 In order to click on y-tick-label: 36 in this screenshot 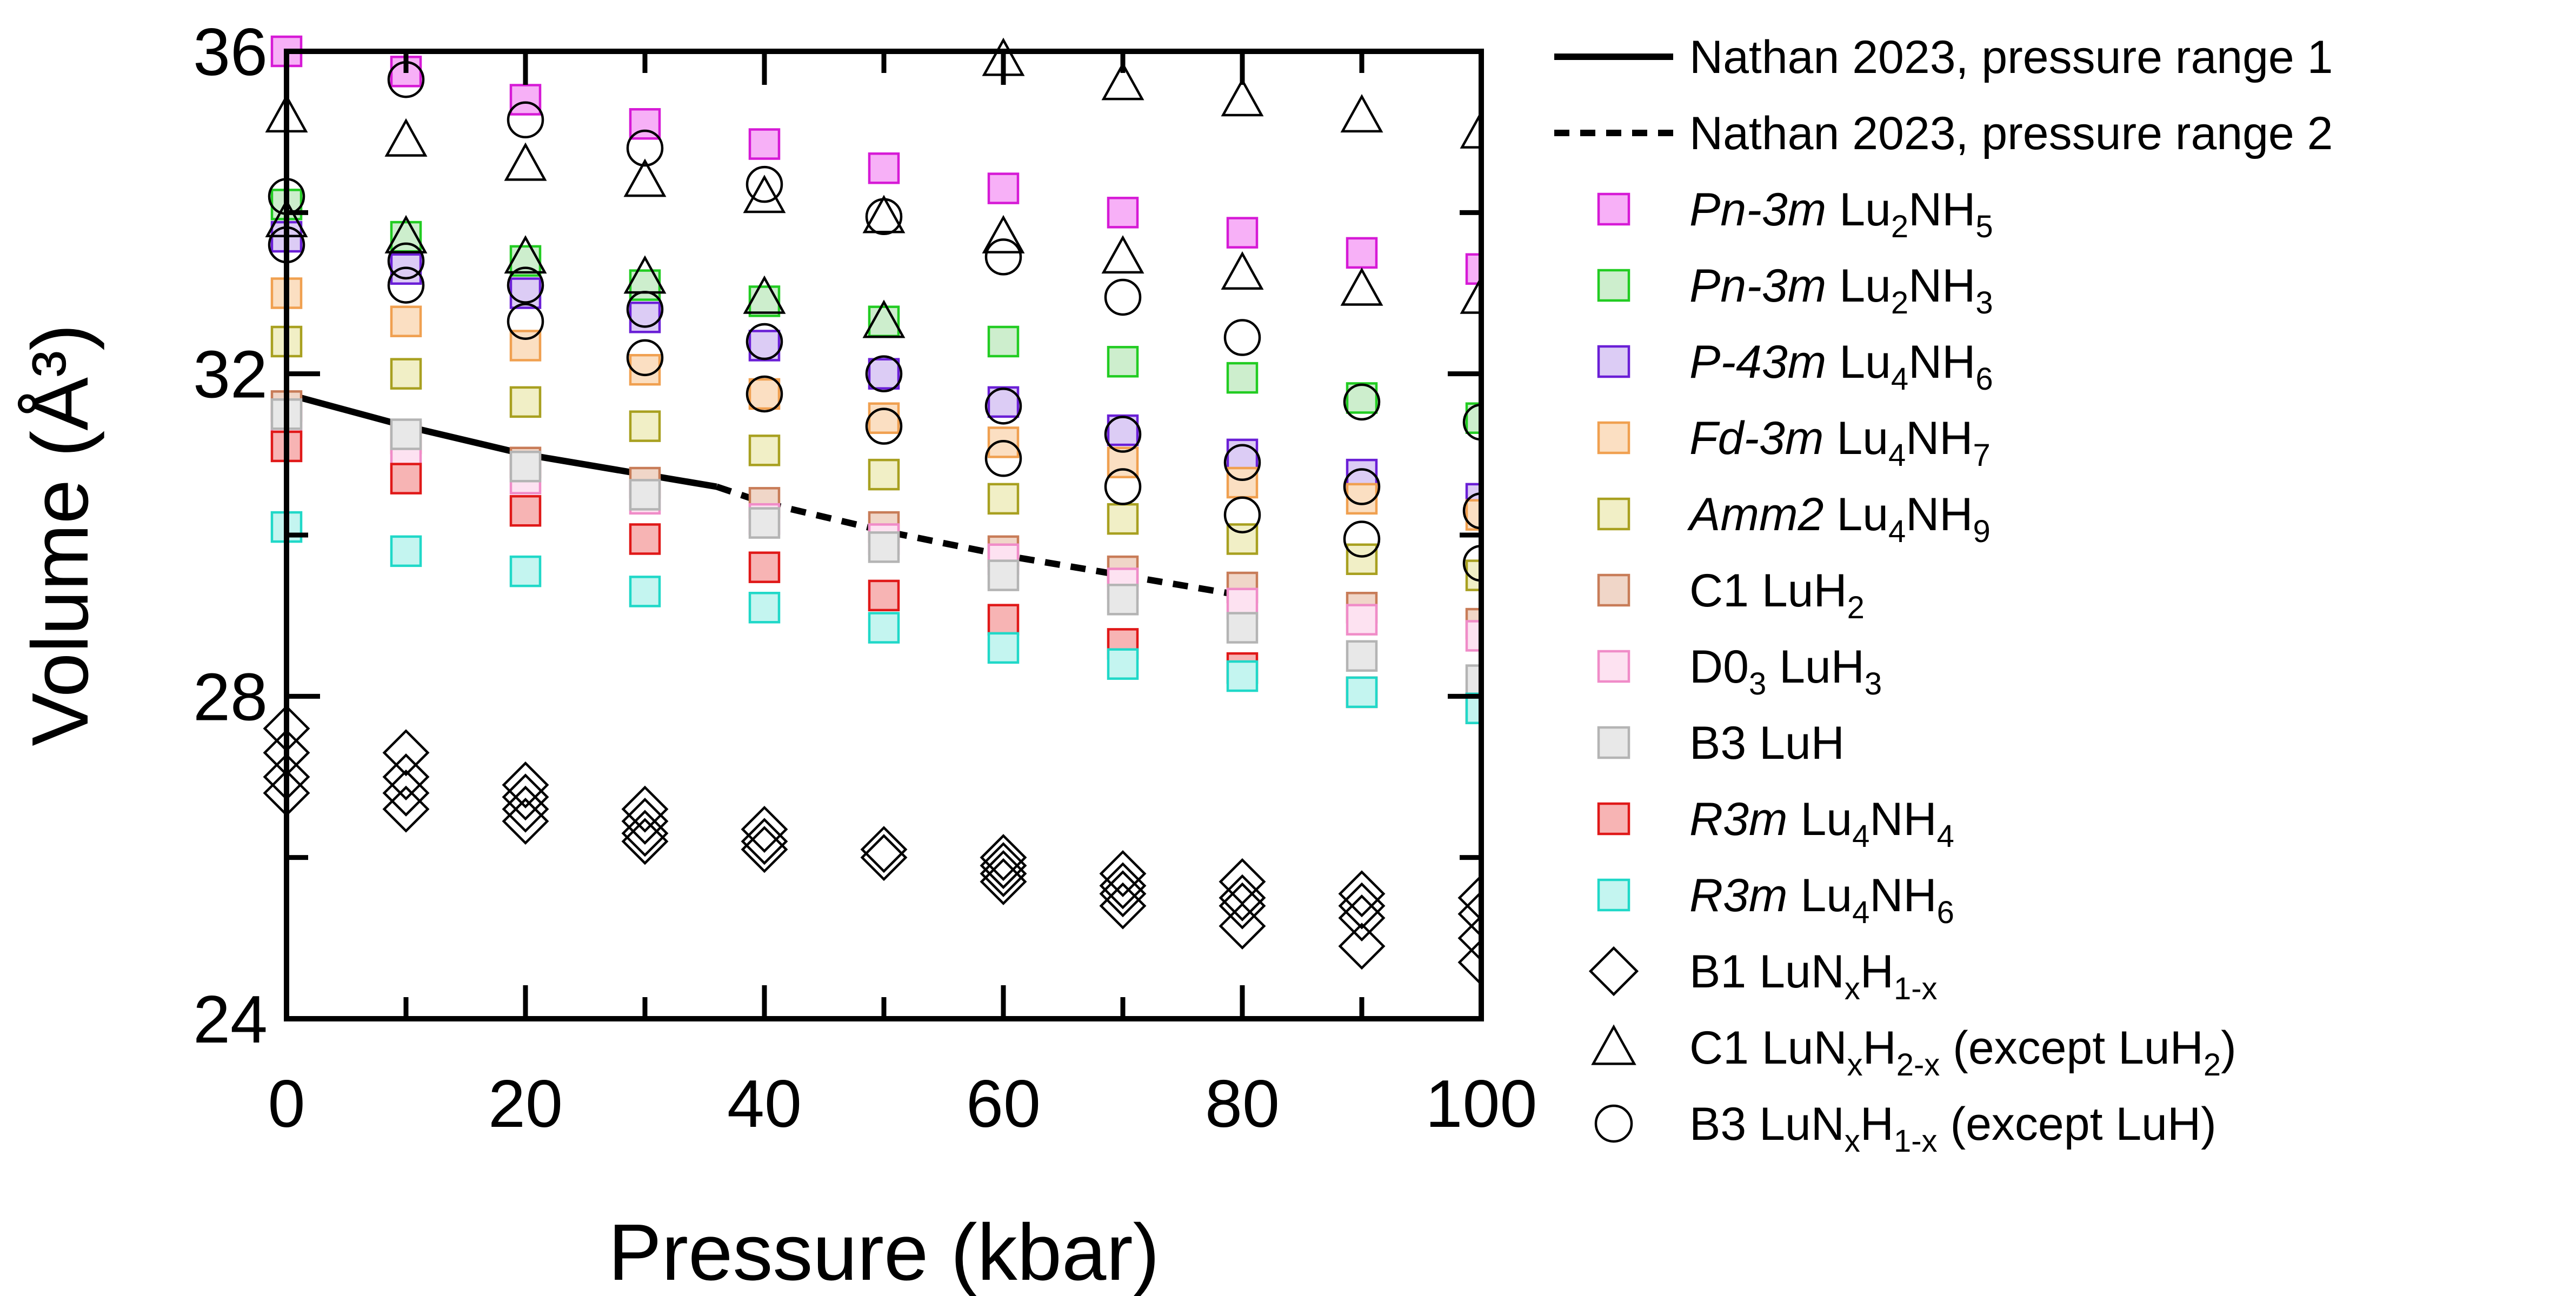, I will do `click(230, 52)`.